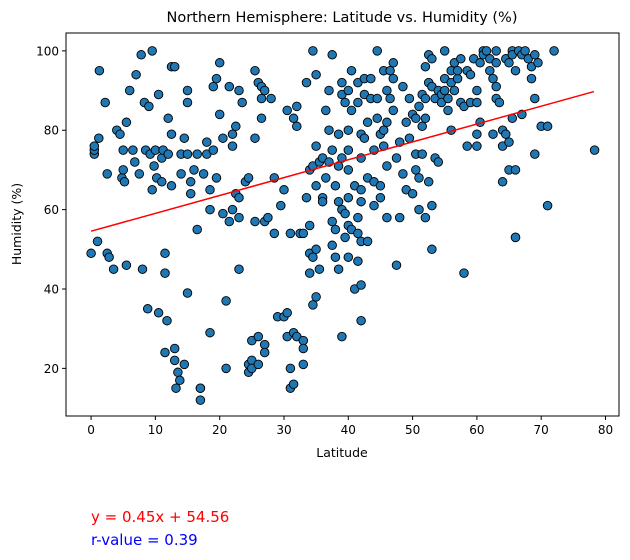  What do you see at coordinates (219, 430) in the screenshot?
I see `x-tick-label: 20` at bounding box center [219, 430].